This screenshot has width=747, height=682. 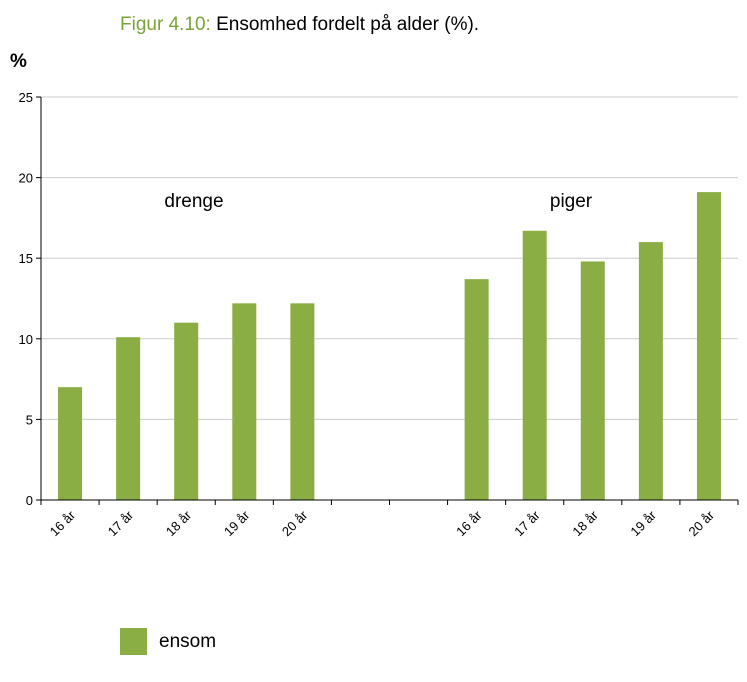 I want to click on y-tick-label: 10, so click(x=26, y=339).